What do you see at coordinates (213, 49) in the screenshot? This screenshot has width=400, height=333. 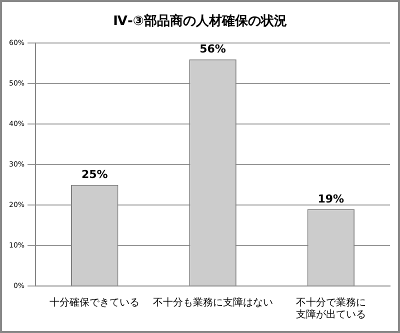 I see `data-label: 56%` at bounding box center [213, 49].